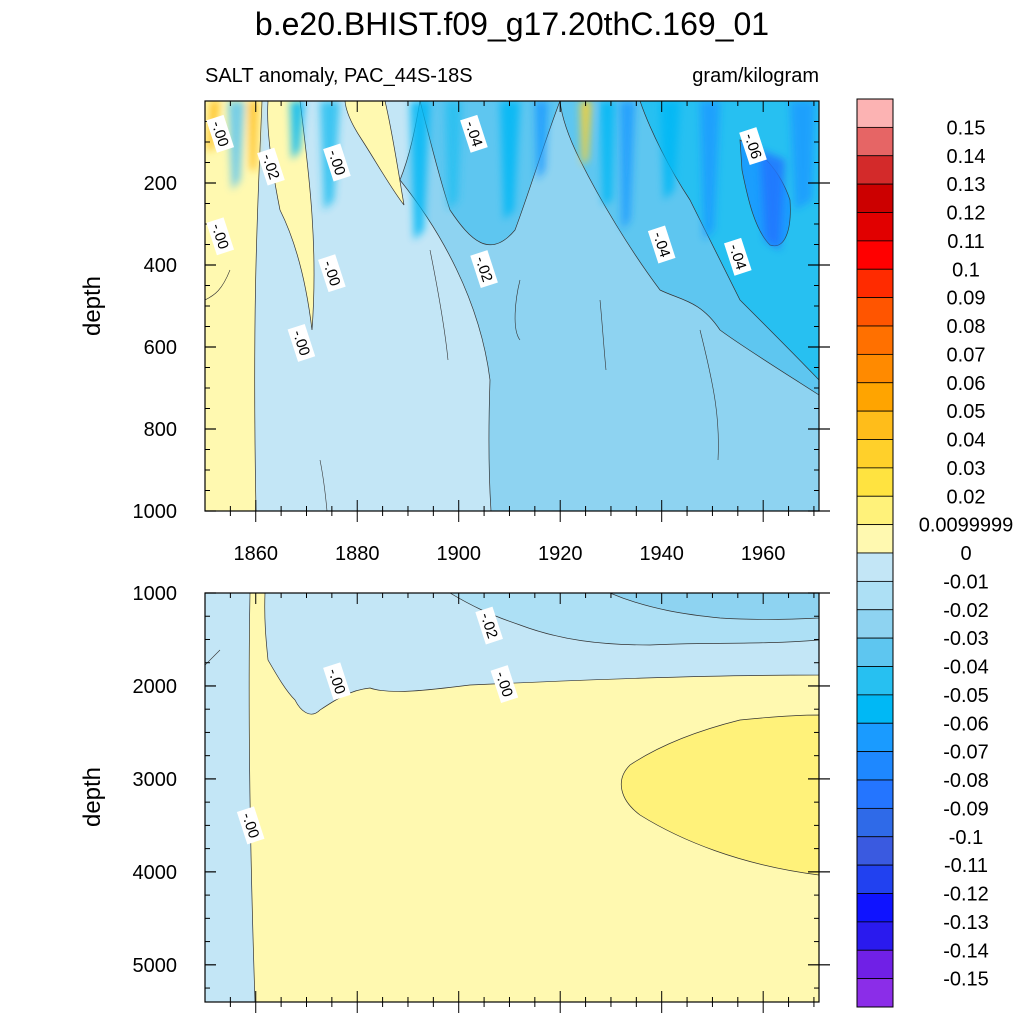 The image size is (1024, 1024). What do you see at coordinates (966, 951) in the screenshot?
I see `colorbar-label: -0.14` at bounding box center [966, 951].